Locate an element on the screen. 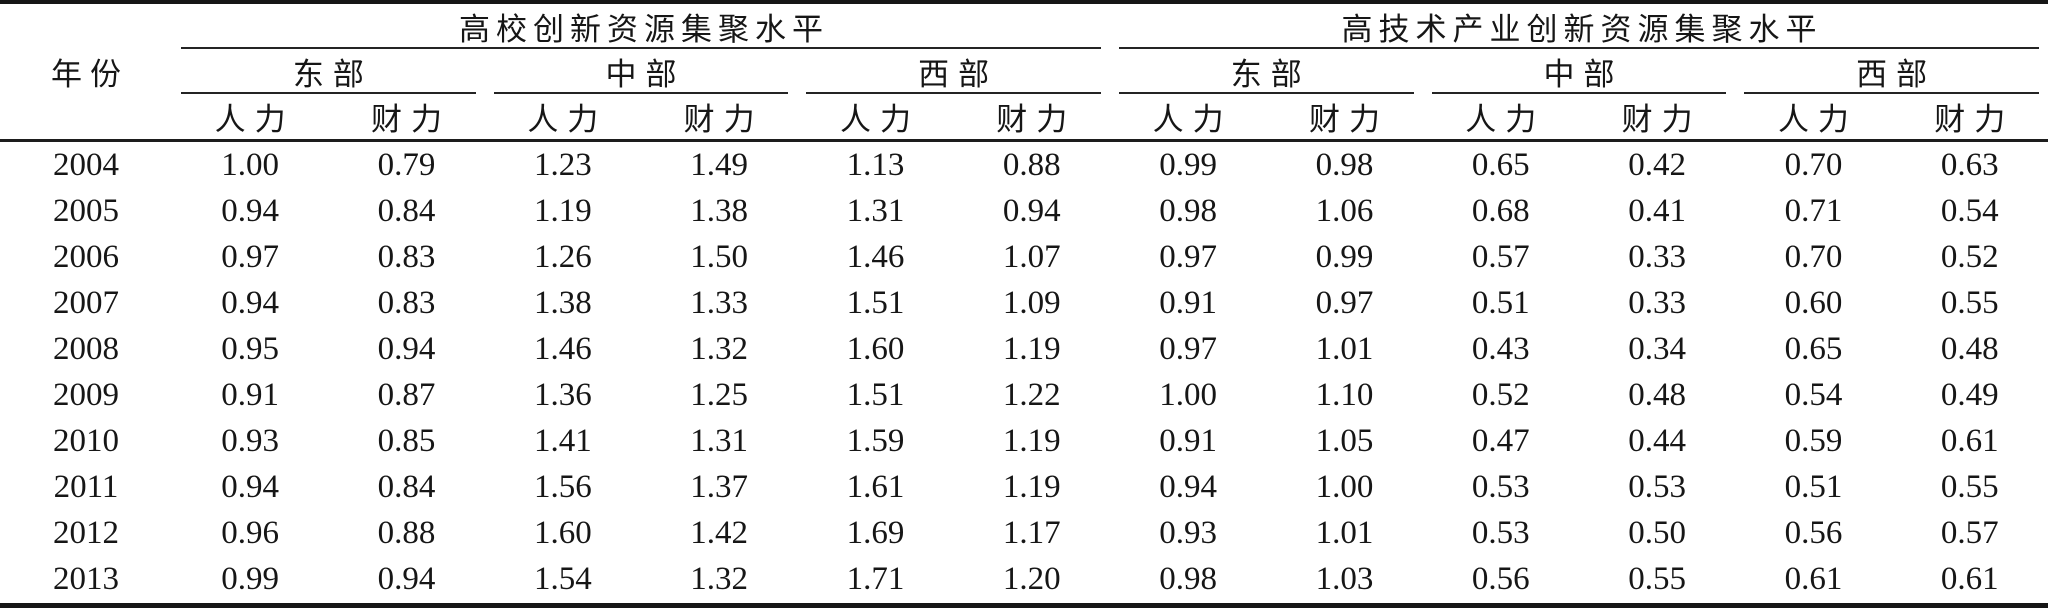  value-cell: 1.37 is located at coordinates (719, 487).